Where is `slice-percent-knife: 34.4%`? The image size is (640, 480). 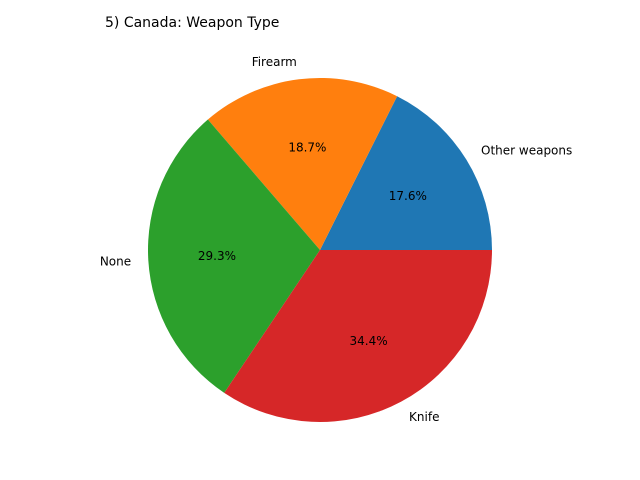
slice-percent-knife: 34.4% is located at coordinates (369, 341).